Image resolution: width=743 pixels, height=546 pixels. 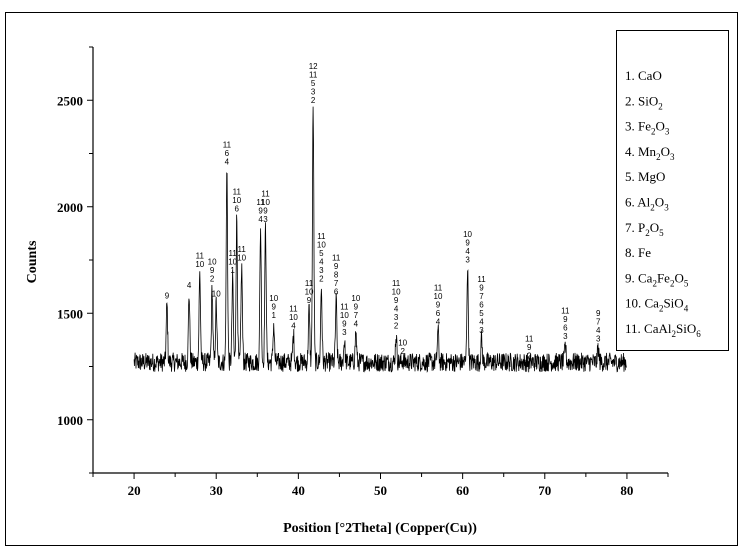 I want to click on legend-formula-text: SiO, so click(x=686, y=328).